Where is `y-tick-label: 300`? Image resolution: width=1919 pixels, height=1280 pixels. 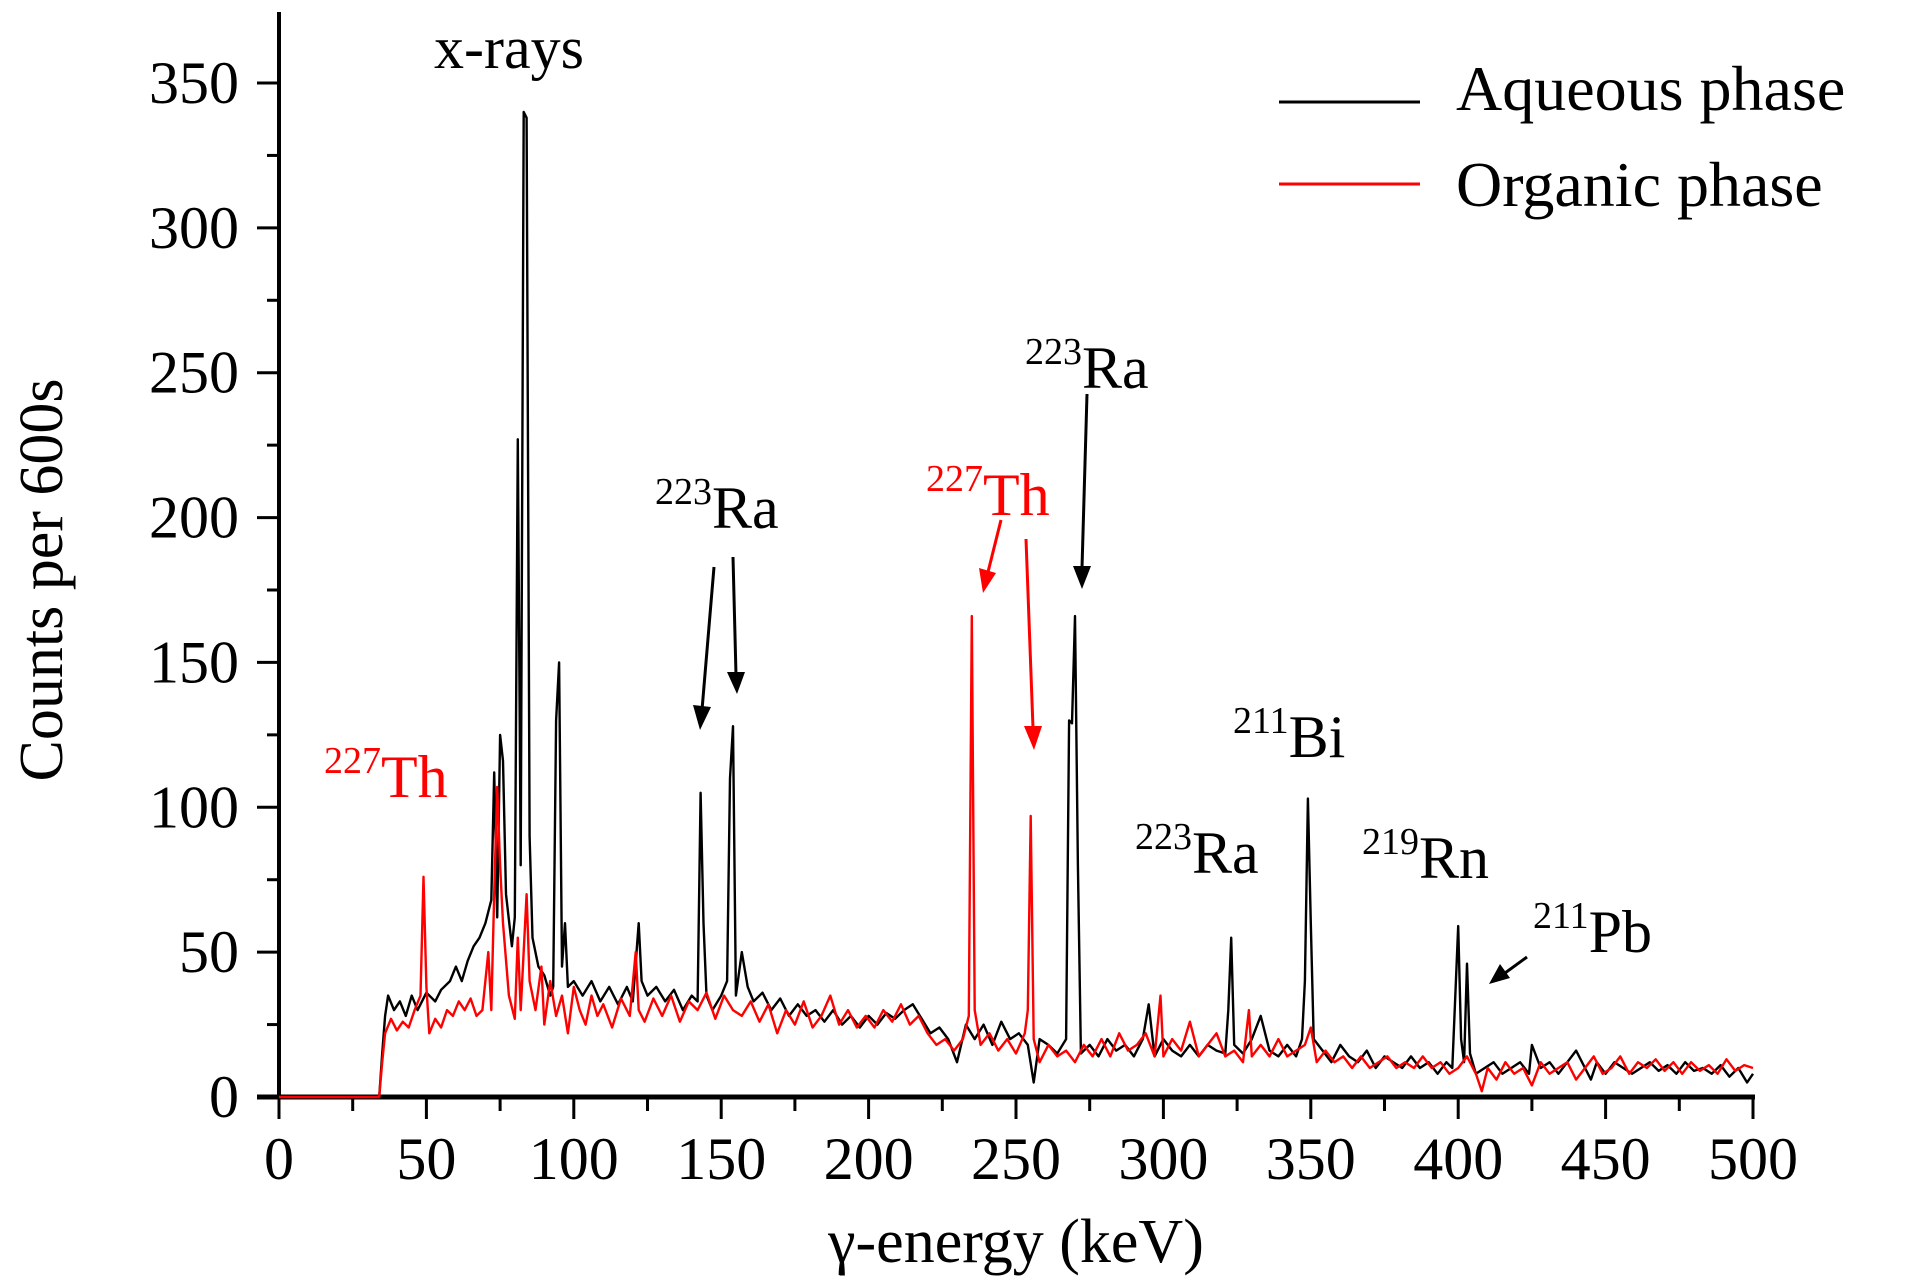 y-tick-label: 300 is located at coordinates (194, 228).